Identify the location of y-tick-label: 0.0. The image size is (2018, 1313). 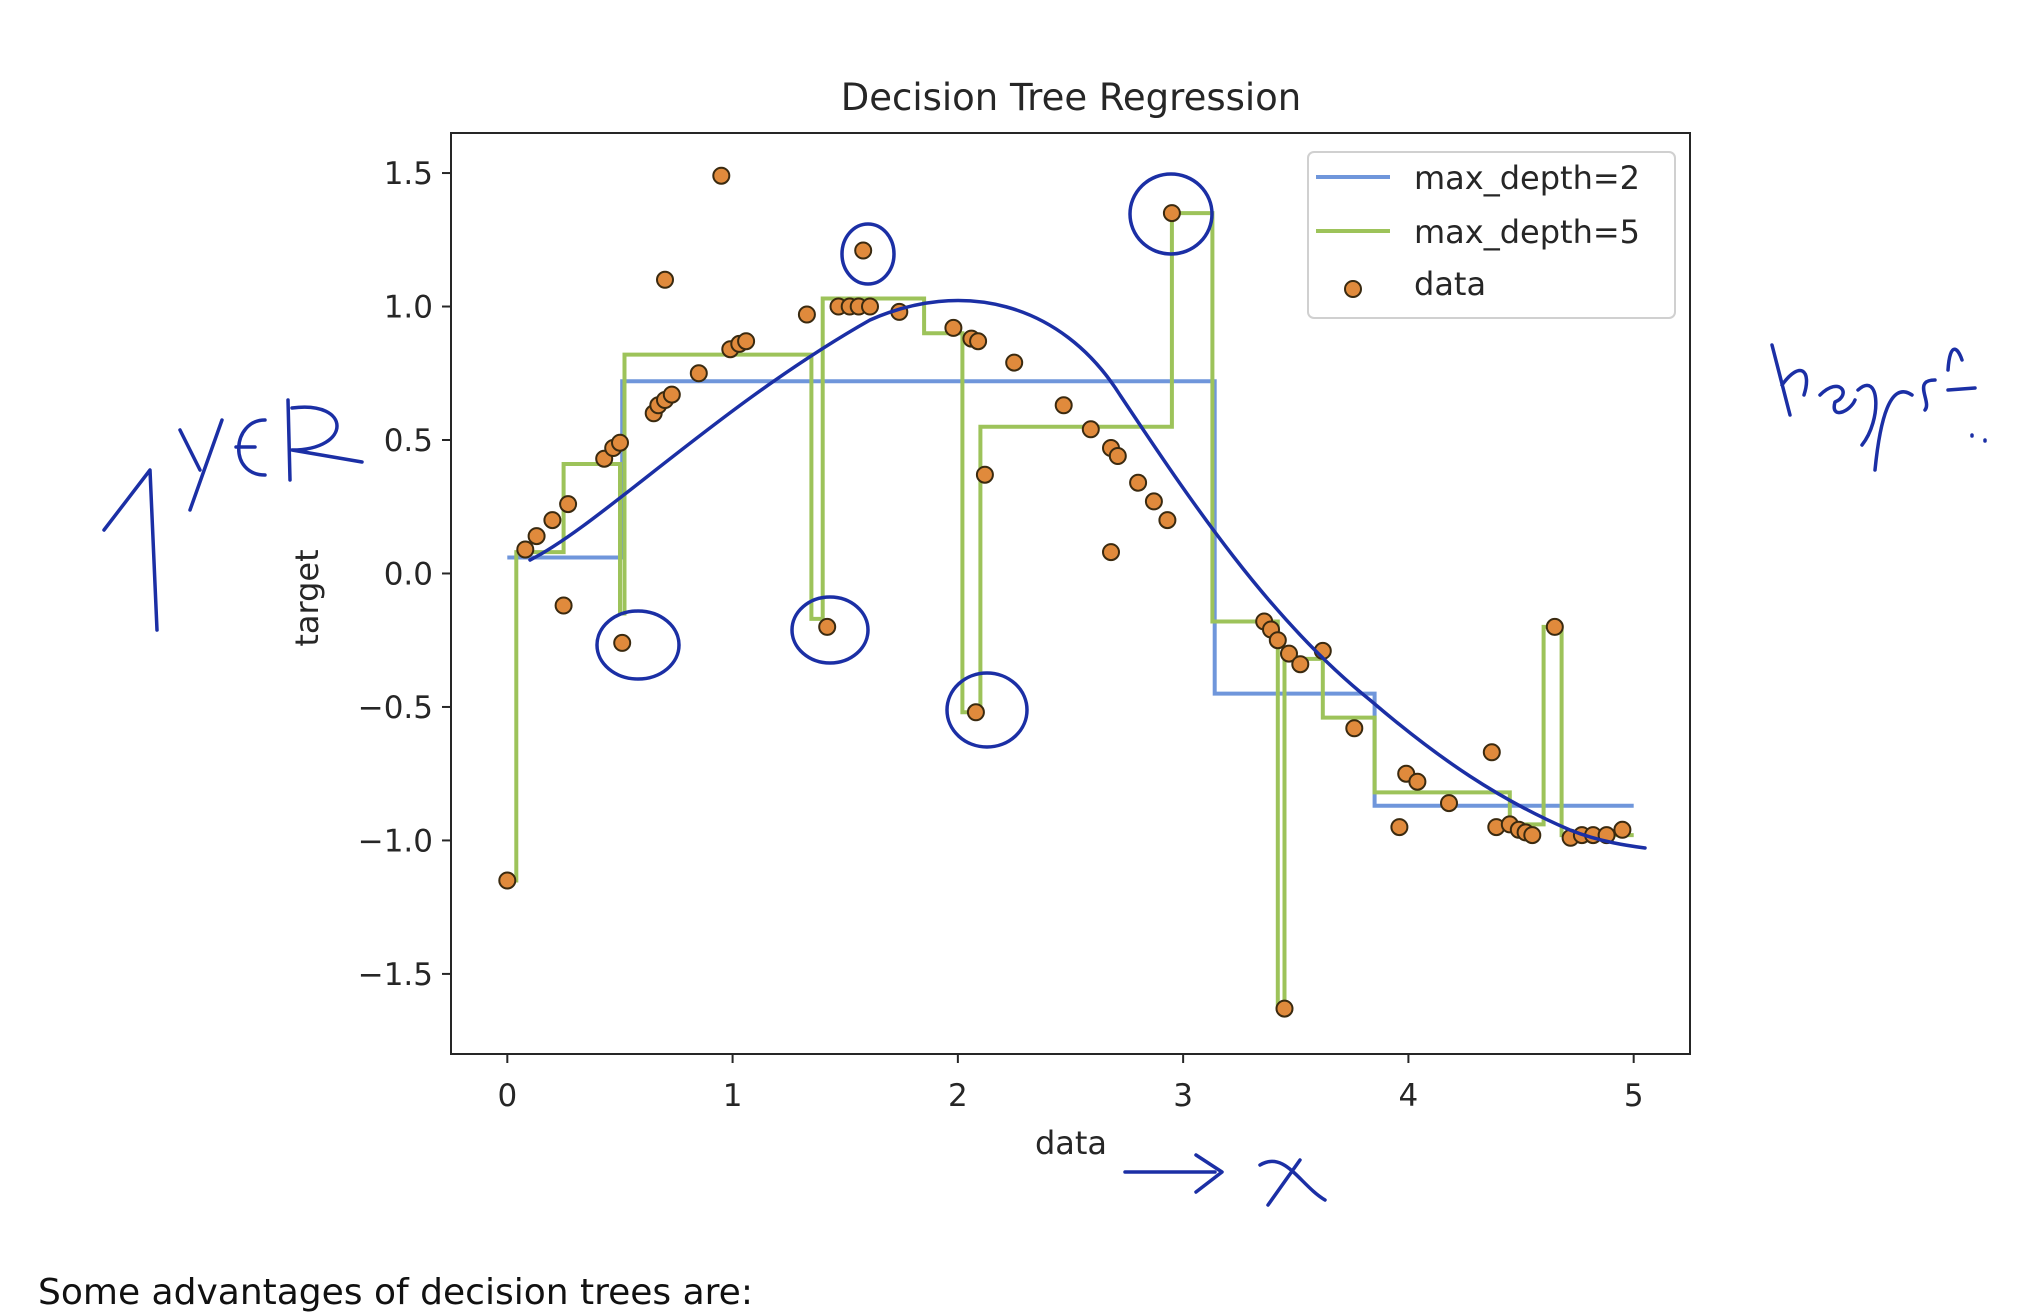
(408, 574).